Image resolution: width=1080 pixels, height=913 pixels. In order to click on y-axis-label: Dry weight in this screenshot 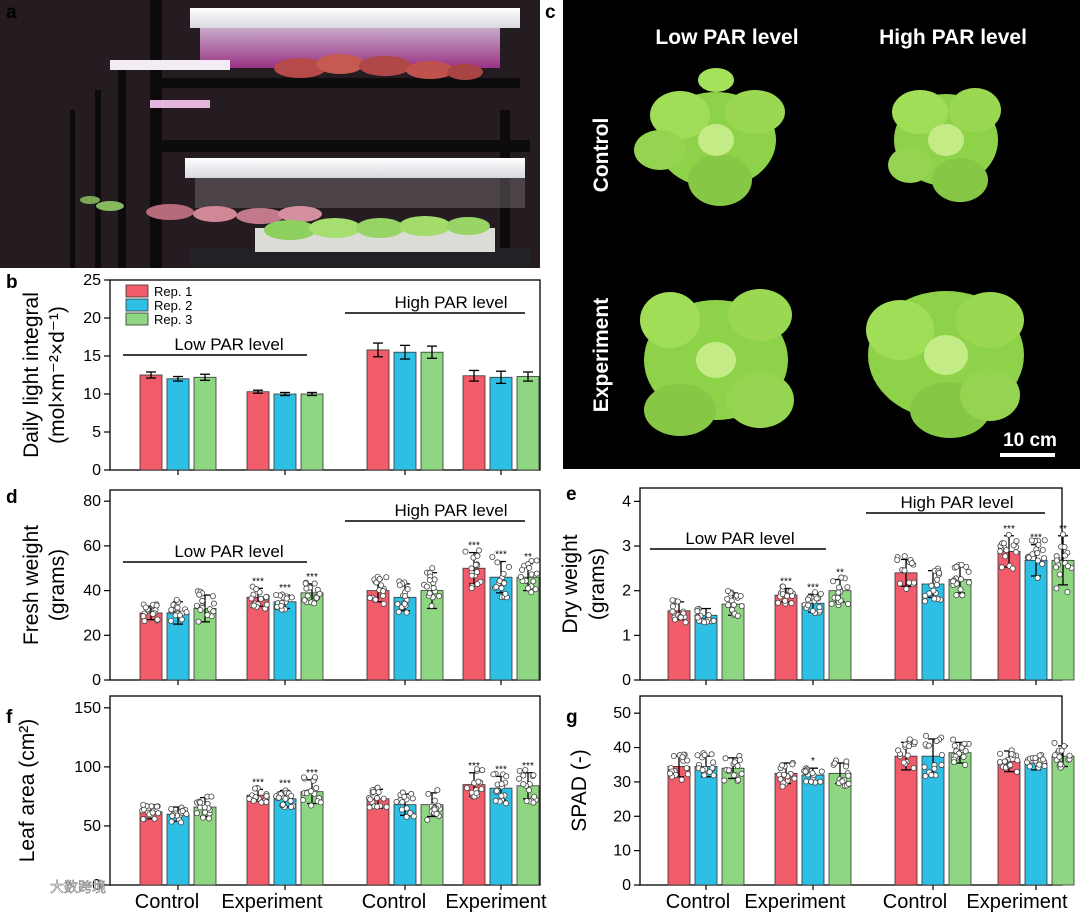, I will do `click(570, 583)`.